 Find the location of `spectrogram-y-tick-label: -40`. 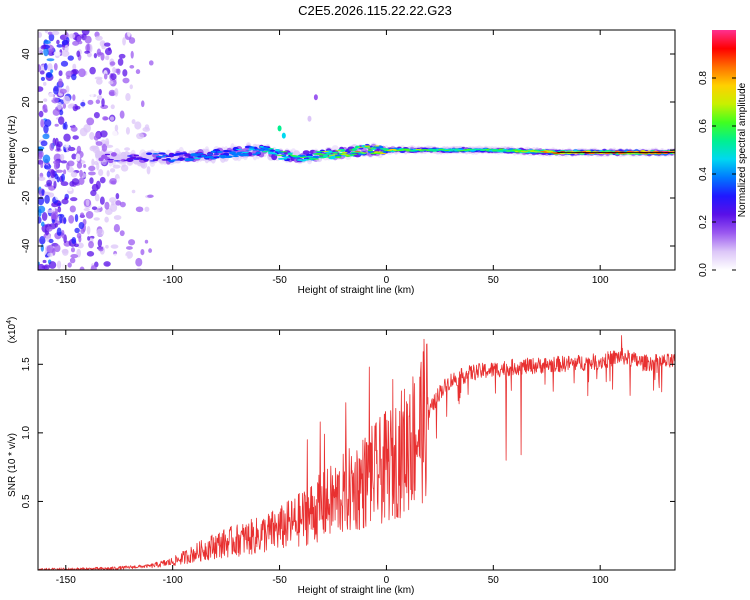

spectrogram-y-tick-label: -40 is located at coordinates (26, 245).